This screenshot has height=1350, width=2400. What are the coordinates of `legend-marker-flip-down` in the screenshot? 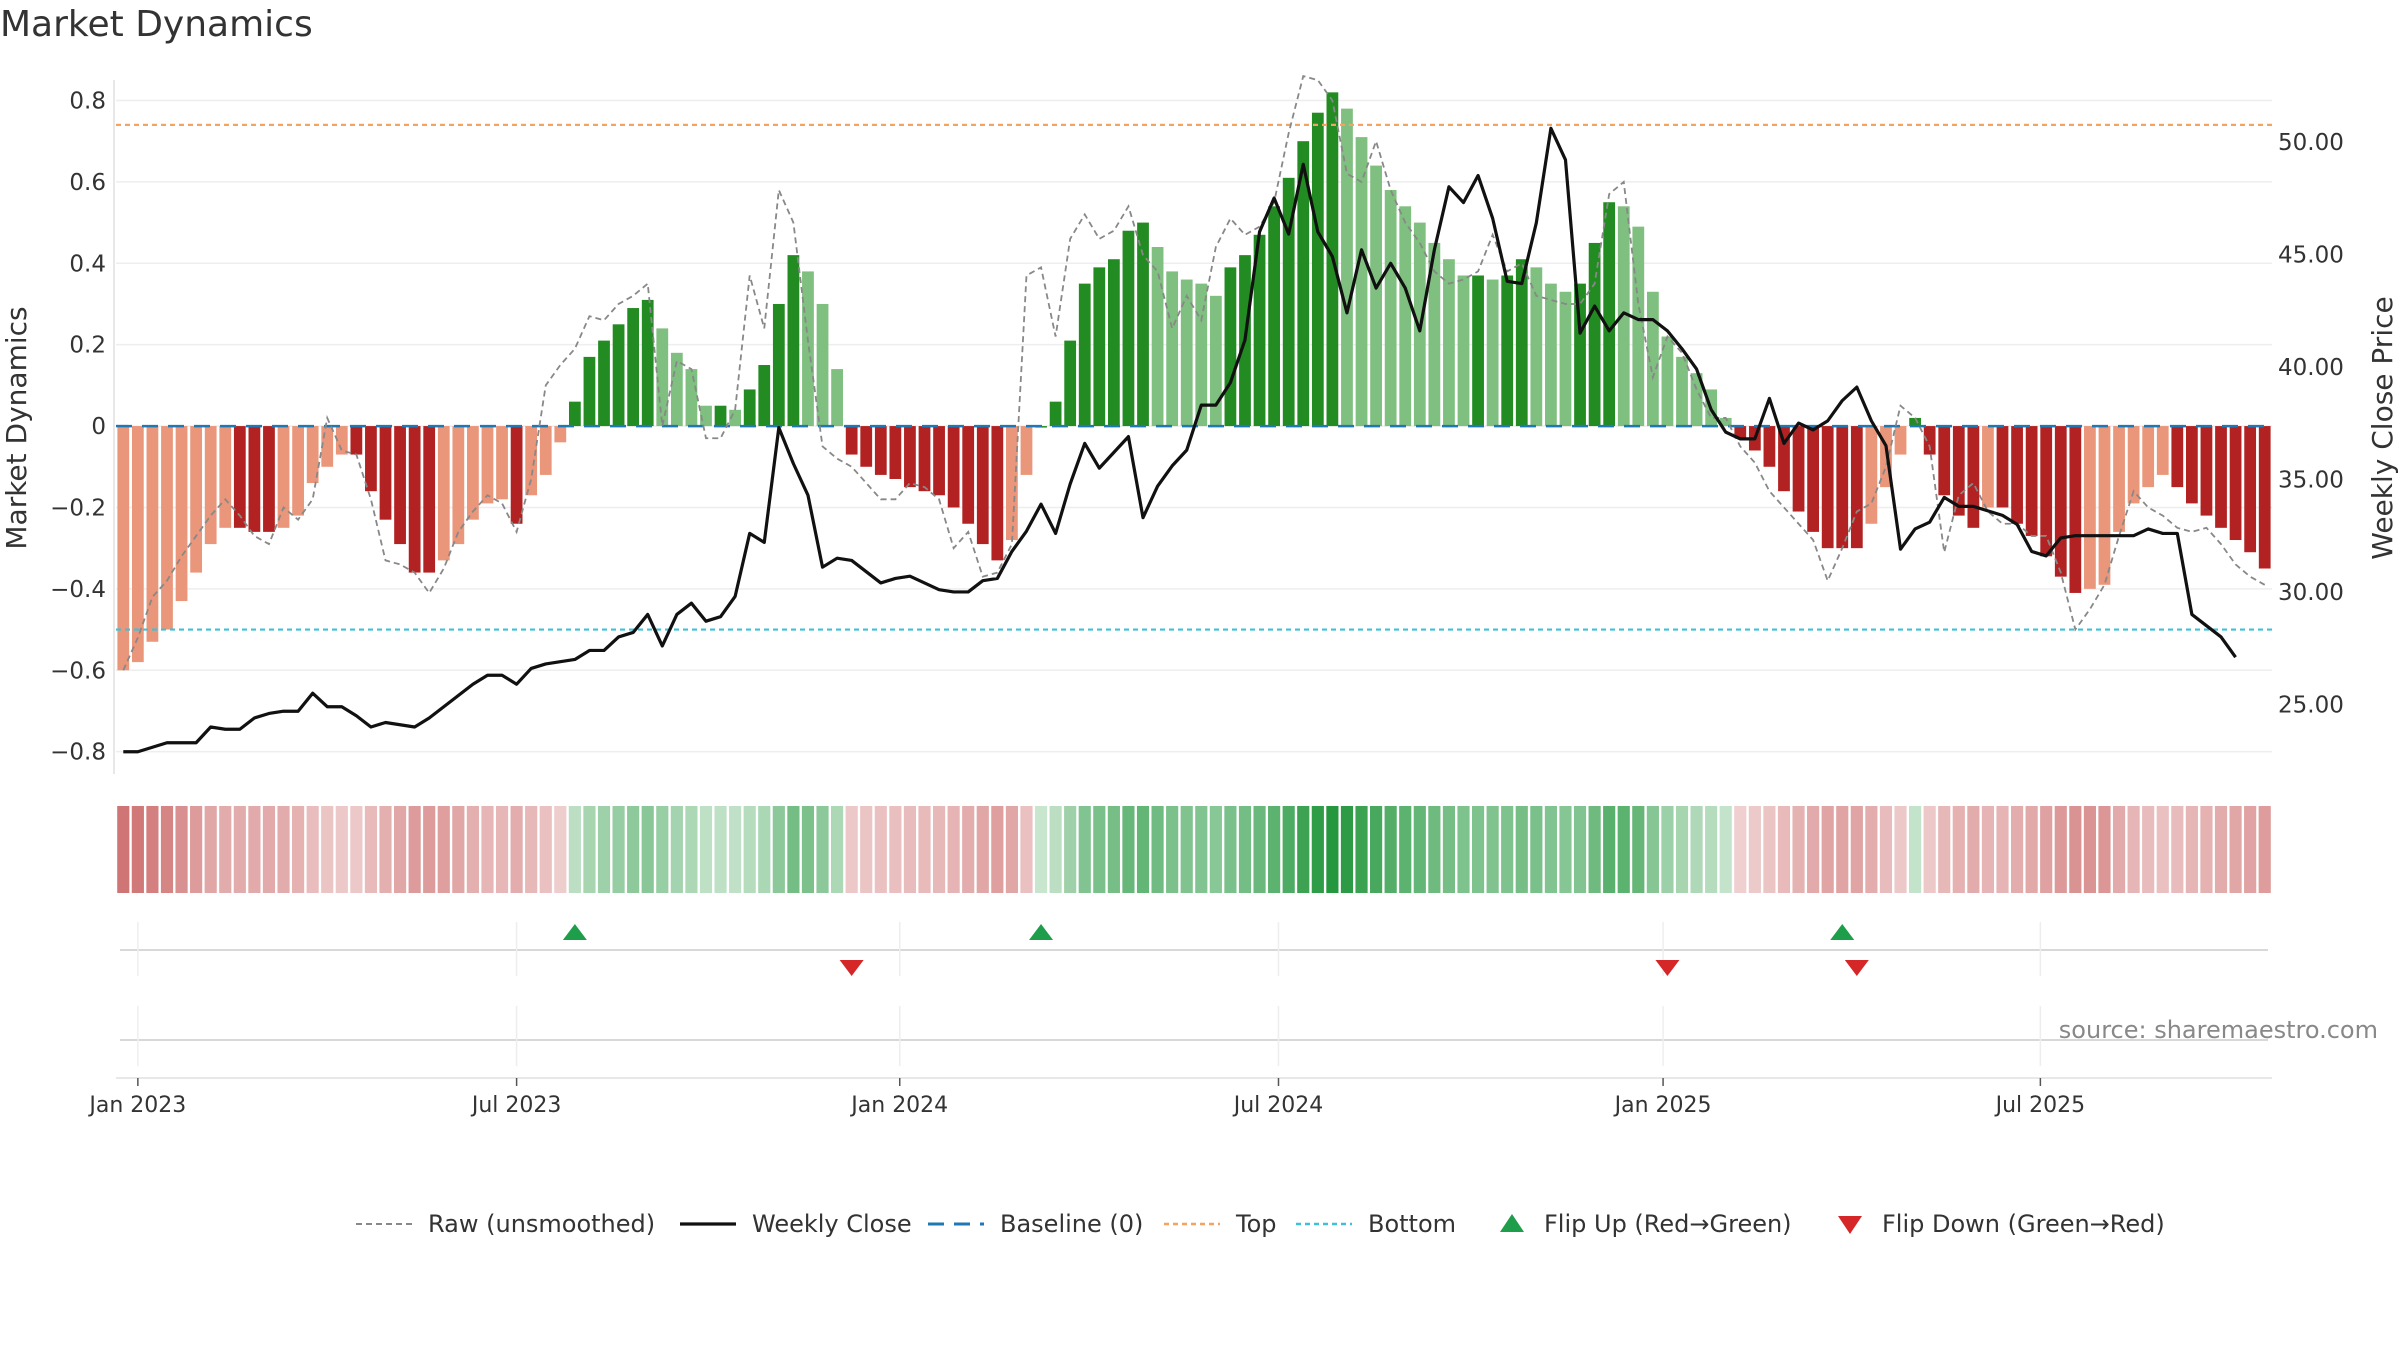 It's located at (1850, 1225).